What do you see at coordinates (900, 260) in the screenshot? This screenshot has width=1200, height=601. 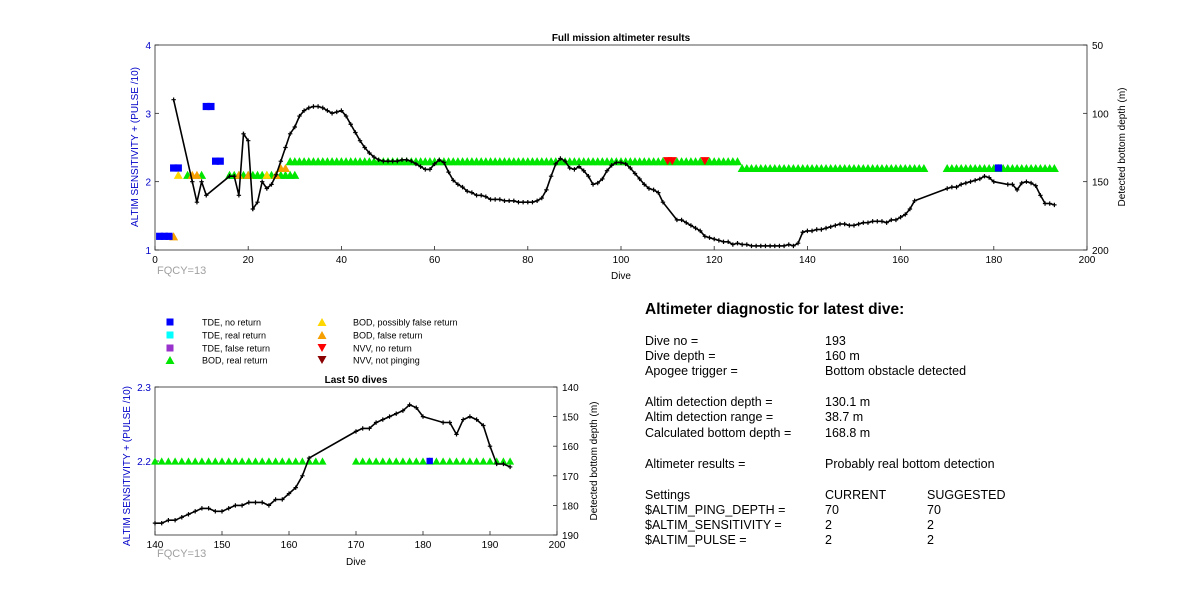 I see `x-tick-label: 160` at bounding box center [900, 260].